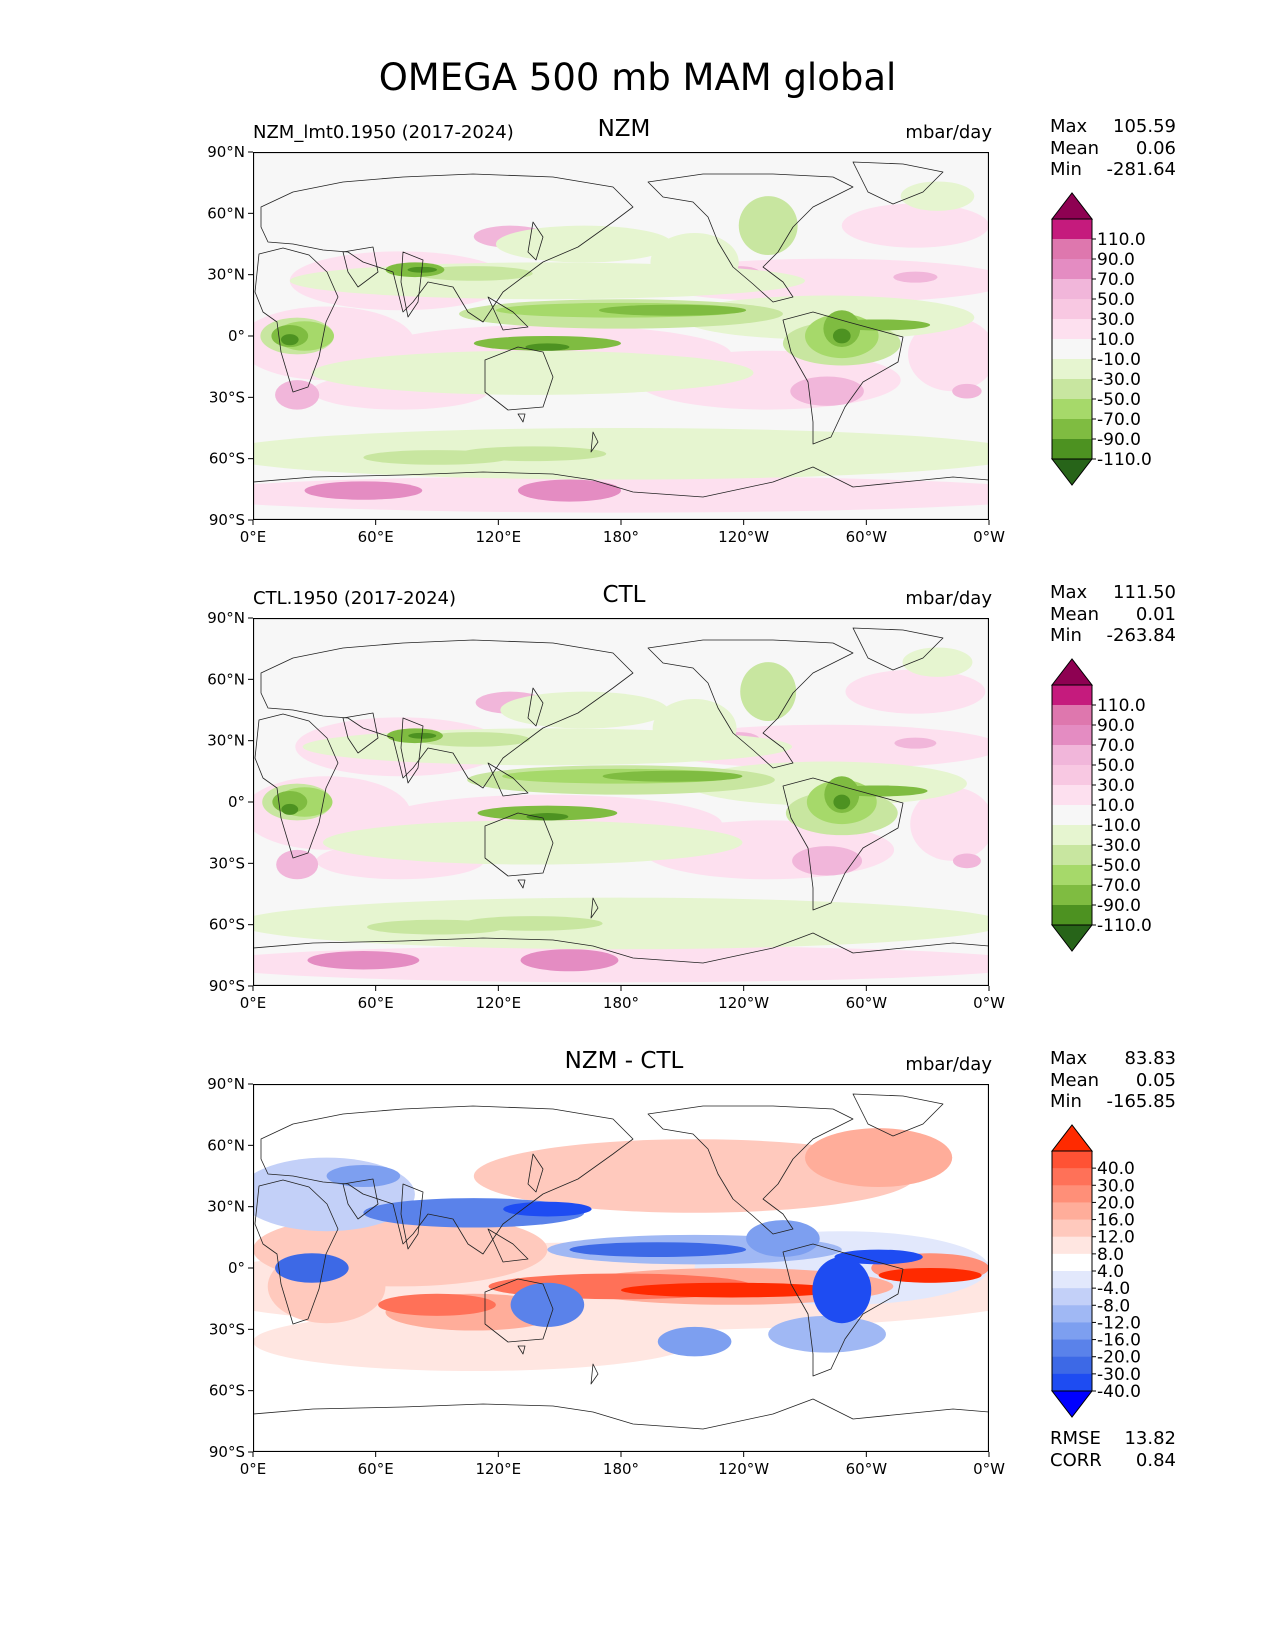 This screenshot has height=1650, width=1275. What do you see at coordinates (1116, 1221) in the screenshot?
I see `colorbar-tick-label: 16.0` at bounding box center [1116, 1221].